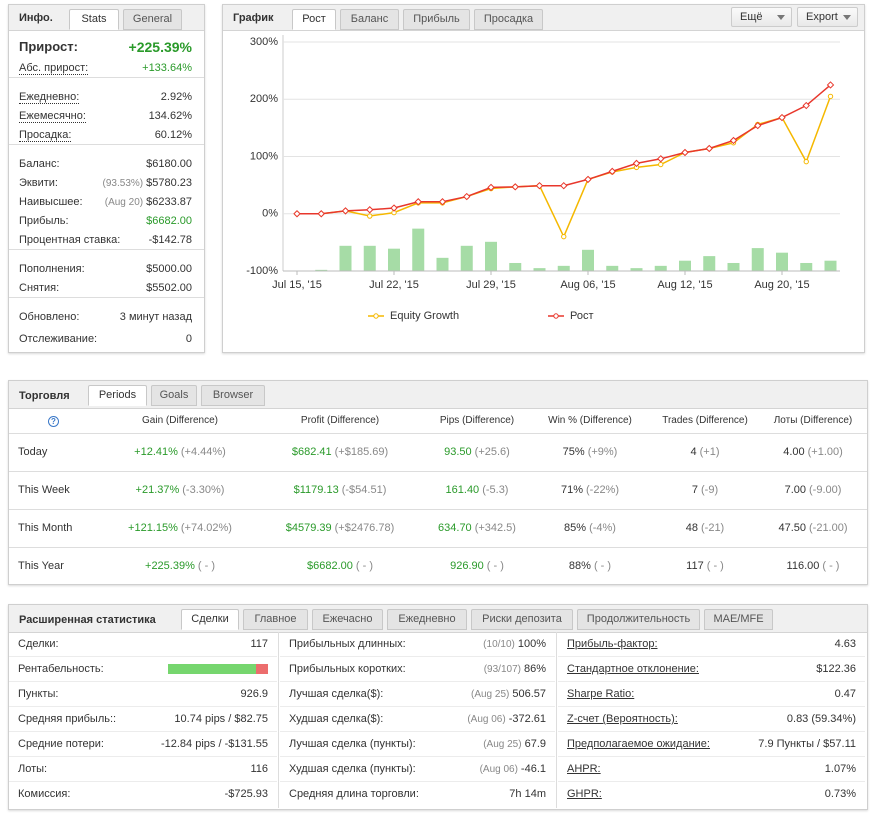 This screenshot has height=814, width=873. What do you see at coordinates (210, 619) in the screenshot?
I see `tab: Сделки` at bounding box center [210, 619].